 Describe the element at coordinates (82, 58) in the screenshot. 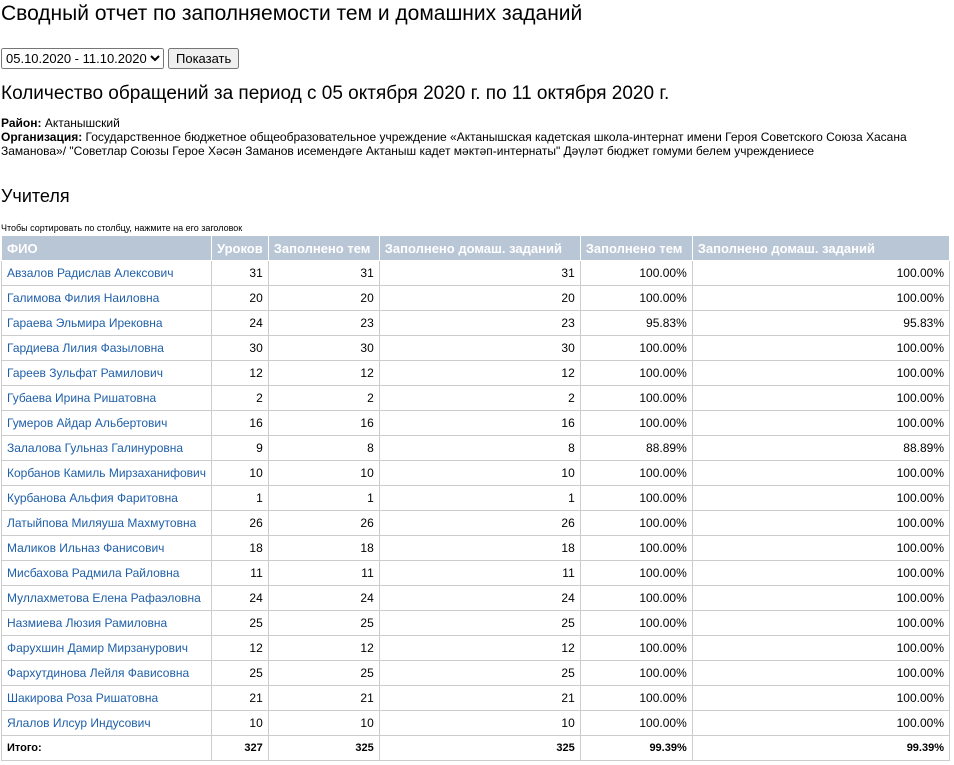

I see `period-select: 05.10.2020 - 11.10.2020` at that location.